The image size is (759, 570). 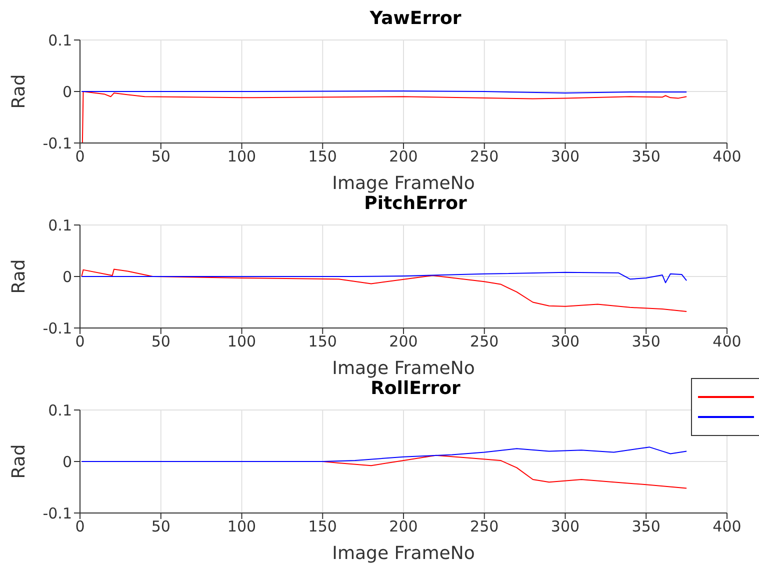 What do you see at coordinates (415, 19) in the screenshot?
I see `chart-title: YawError` at bounding box center [415, 19].